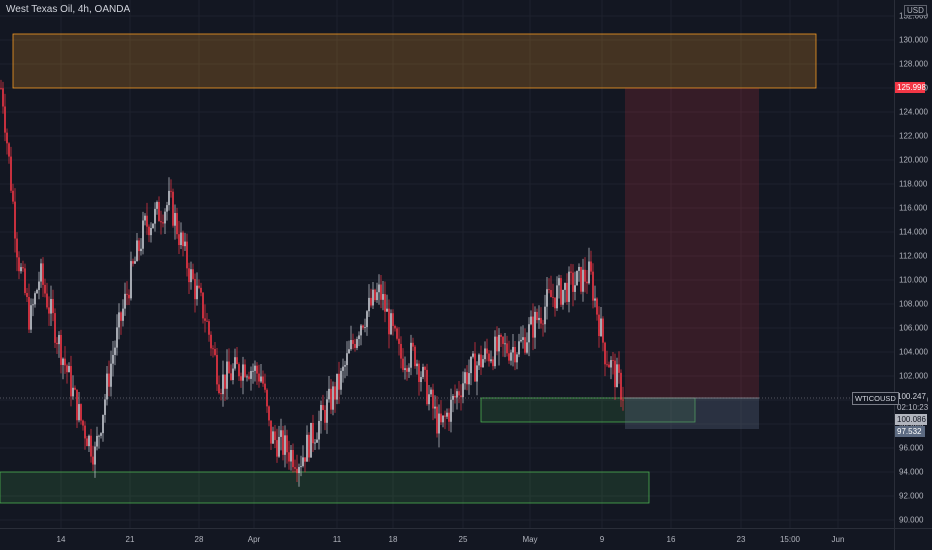 The width and height of the screenshot is (932, 550). Describe the element at coordinates (913, 539) in the screenshot. I see `scale-corner` at that location.